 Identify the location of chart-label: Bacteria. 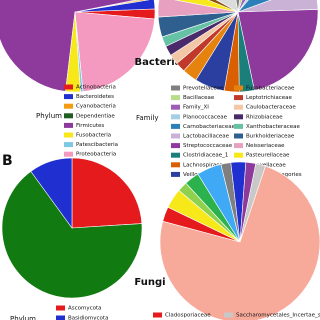
(158, 62).